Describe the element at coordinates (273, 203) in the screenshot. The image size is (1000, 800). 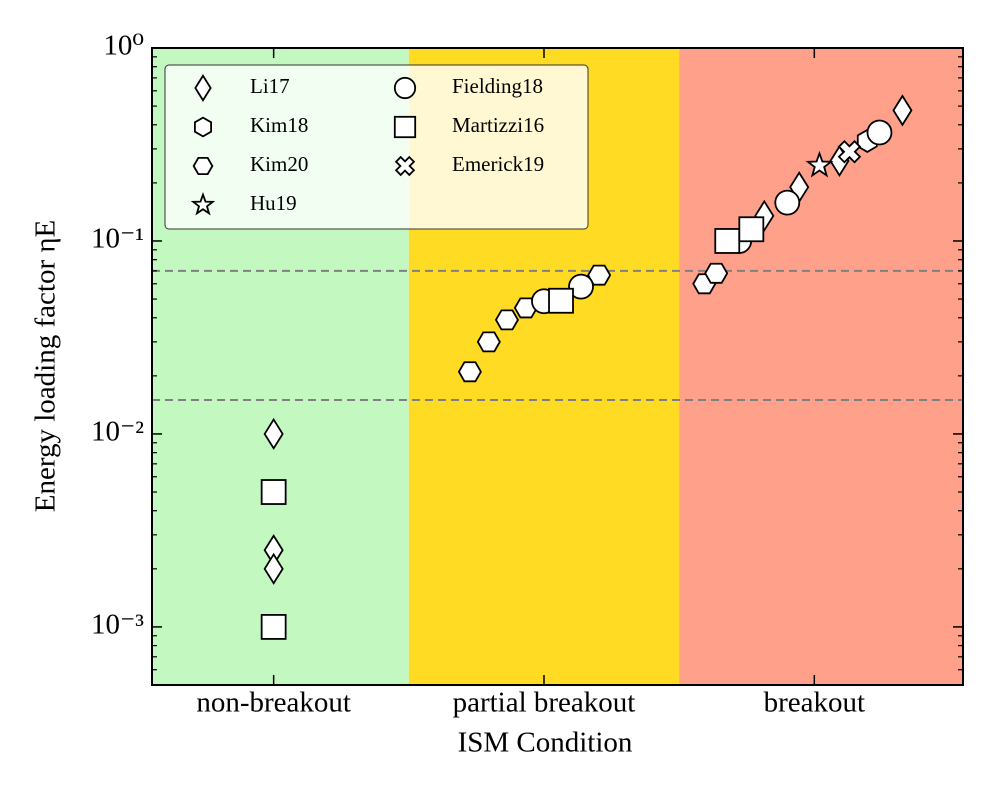
I see `legend-label: Hu19` at that location.